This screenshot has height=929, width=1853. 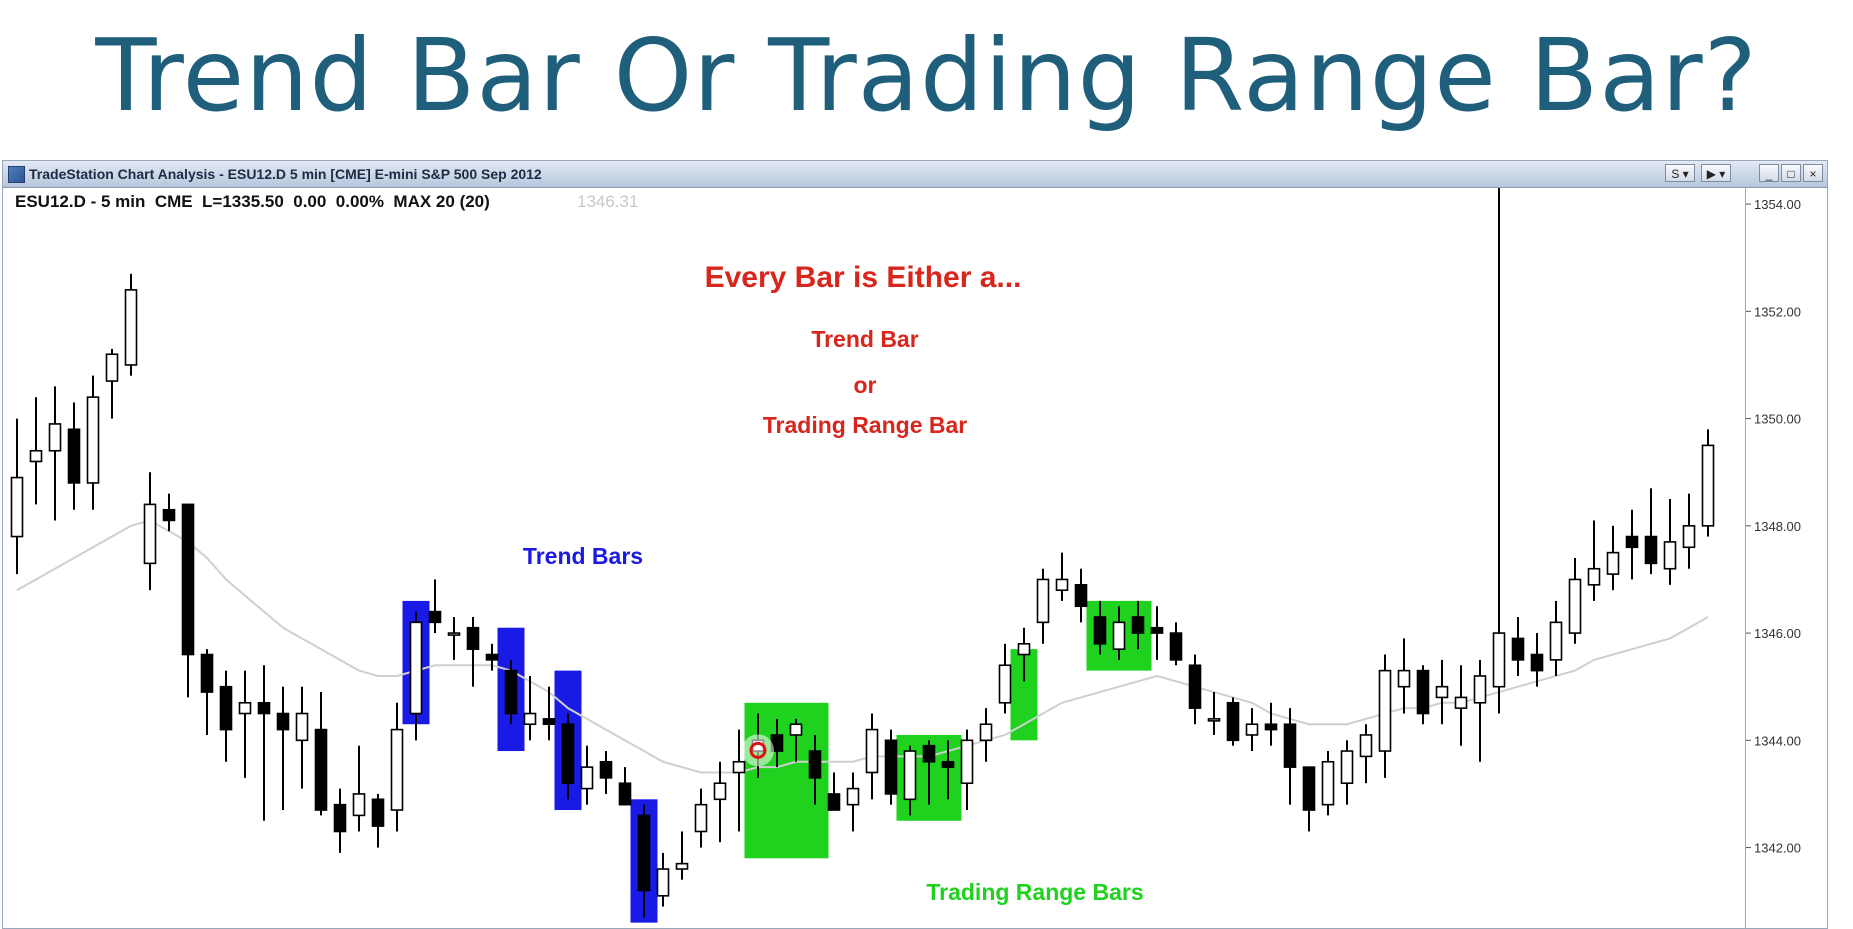 I want to click on marked-bar-circle, so click(x=758, y=750).